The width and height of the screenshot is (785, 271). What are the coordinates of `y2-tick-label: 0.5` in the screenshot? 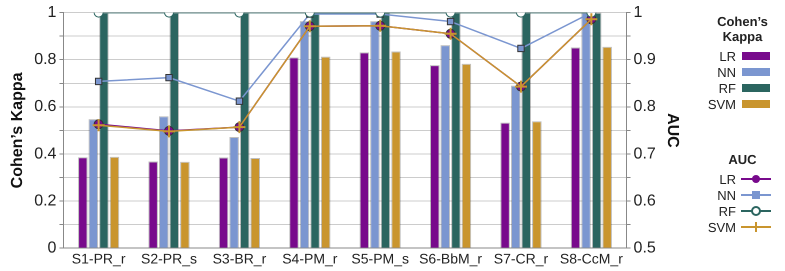 It's located at (645, 248).